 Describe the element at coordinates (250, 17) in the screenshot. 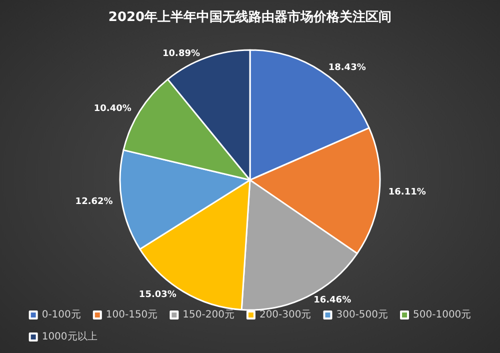

I see `chart-title: 2020年上半年中国无线路由器市场价格关注区间` at that location.